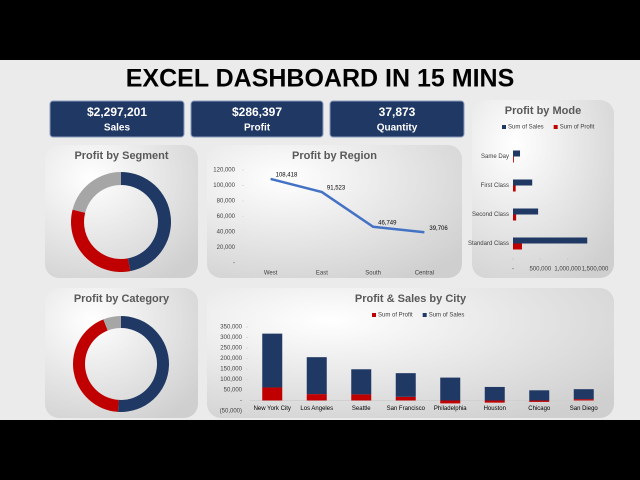 The height and width of the screenshot is (480, 640). I want to click on x-tick-label: 1,000,000, so click(567, 270).